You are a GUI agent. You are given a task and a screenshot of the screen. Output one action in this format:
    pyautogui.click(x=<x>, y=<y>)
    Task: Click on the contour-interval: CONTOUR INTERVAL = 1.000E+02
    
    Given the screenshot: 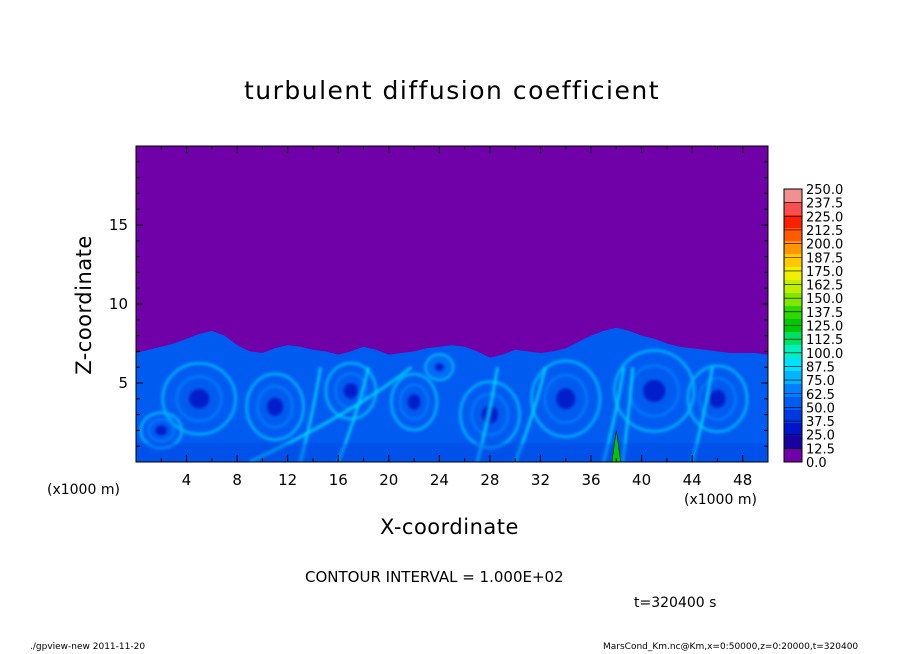 What is the action you would take?
    pyautogui.click(x=434, y=577)
    